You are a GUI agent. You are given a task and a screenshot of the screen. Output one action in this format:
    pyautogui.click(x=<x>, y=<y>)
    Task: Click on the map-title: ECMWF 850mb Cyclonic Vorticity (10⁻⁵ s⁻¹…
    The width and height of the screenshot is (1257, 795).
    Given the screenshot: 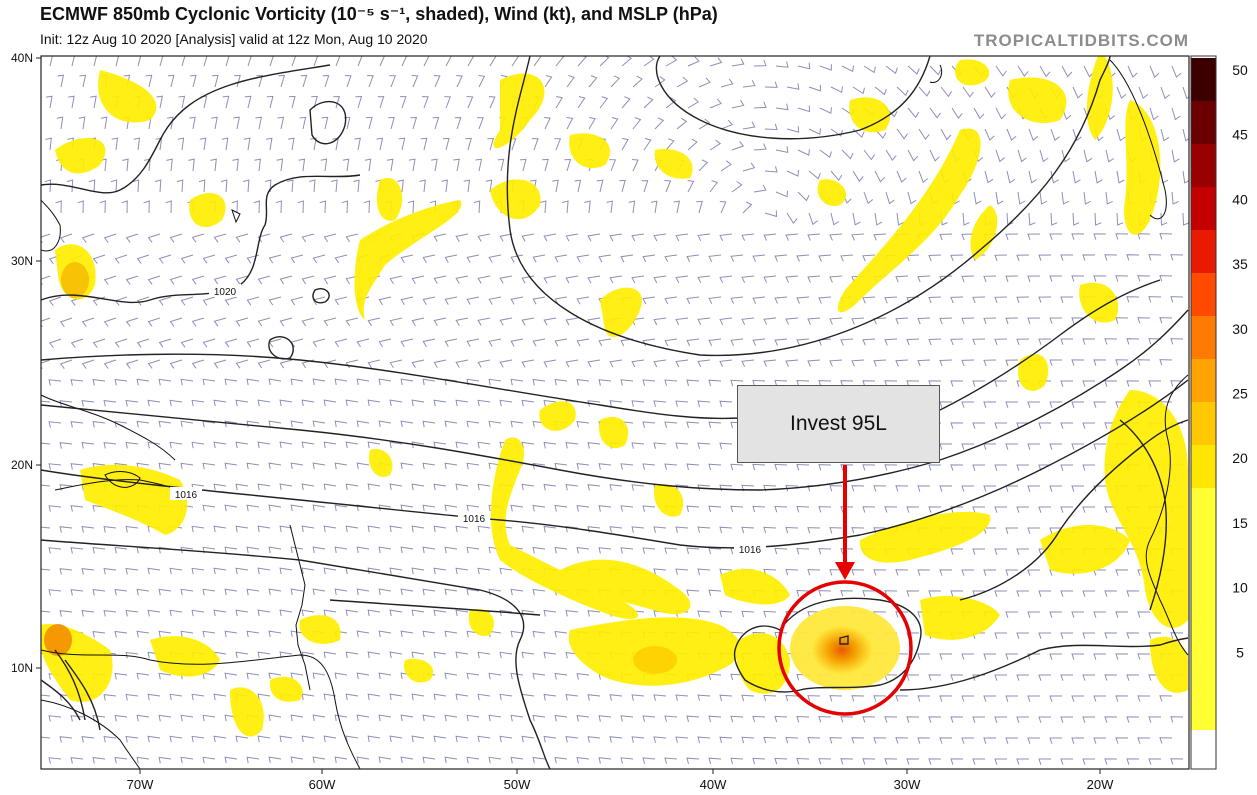 What is the action you would take?
    pyautogui.click(x=379, y=14)
    